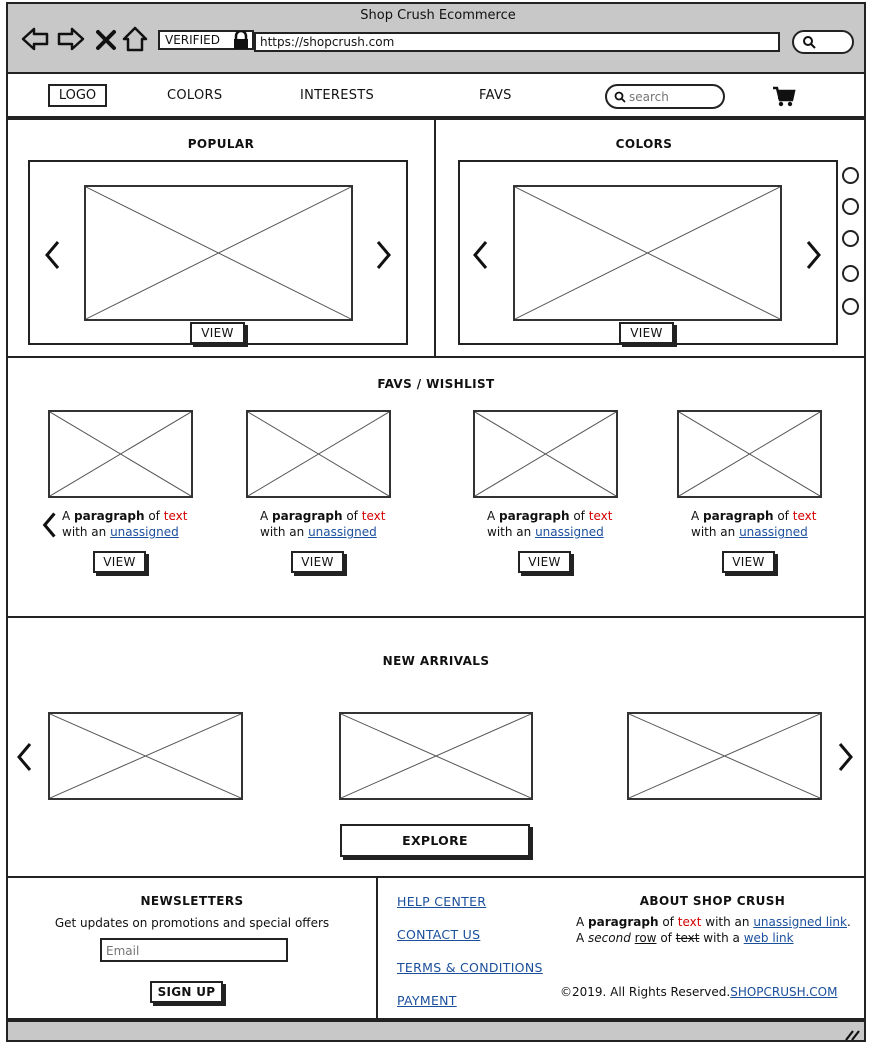 The height and width of the screenshot is (1047, 870). Describe the element at coordinates (337, 95) in the screenshot. I see `nav-link-interests: INTERESTS` at that location.